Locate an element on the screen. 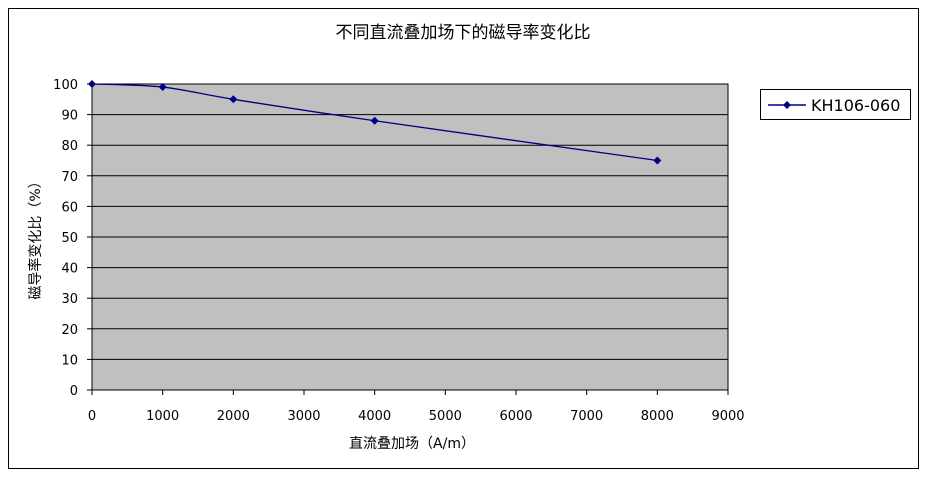 The image size is (928, 481). y-tick-label: 70 is located at coordinates (69, 177).